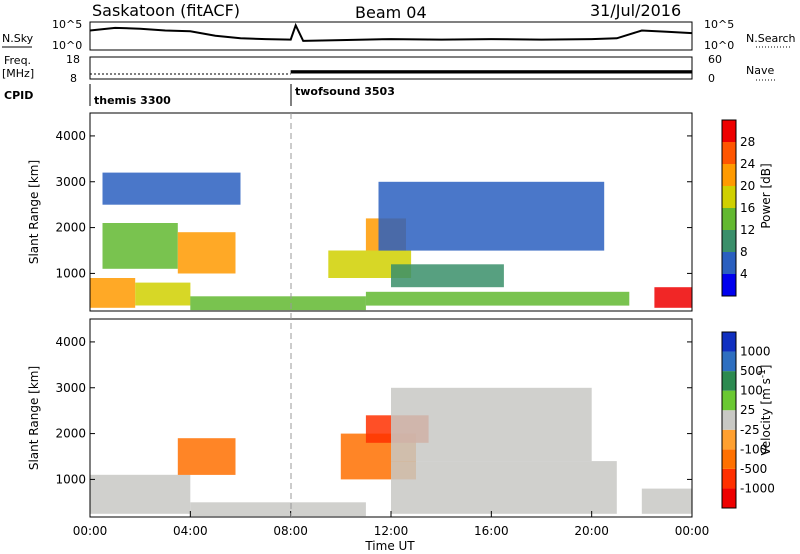 Image resolution: width=800 pixels, height=554 pixels. I want to click on nsky-panel: N.Sky 10^5 10^0 10^5 10^0 N.Search, so click(399, 35).